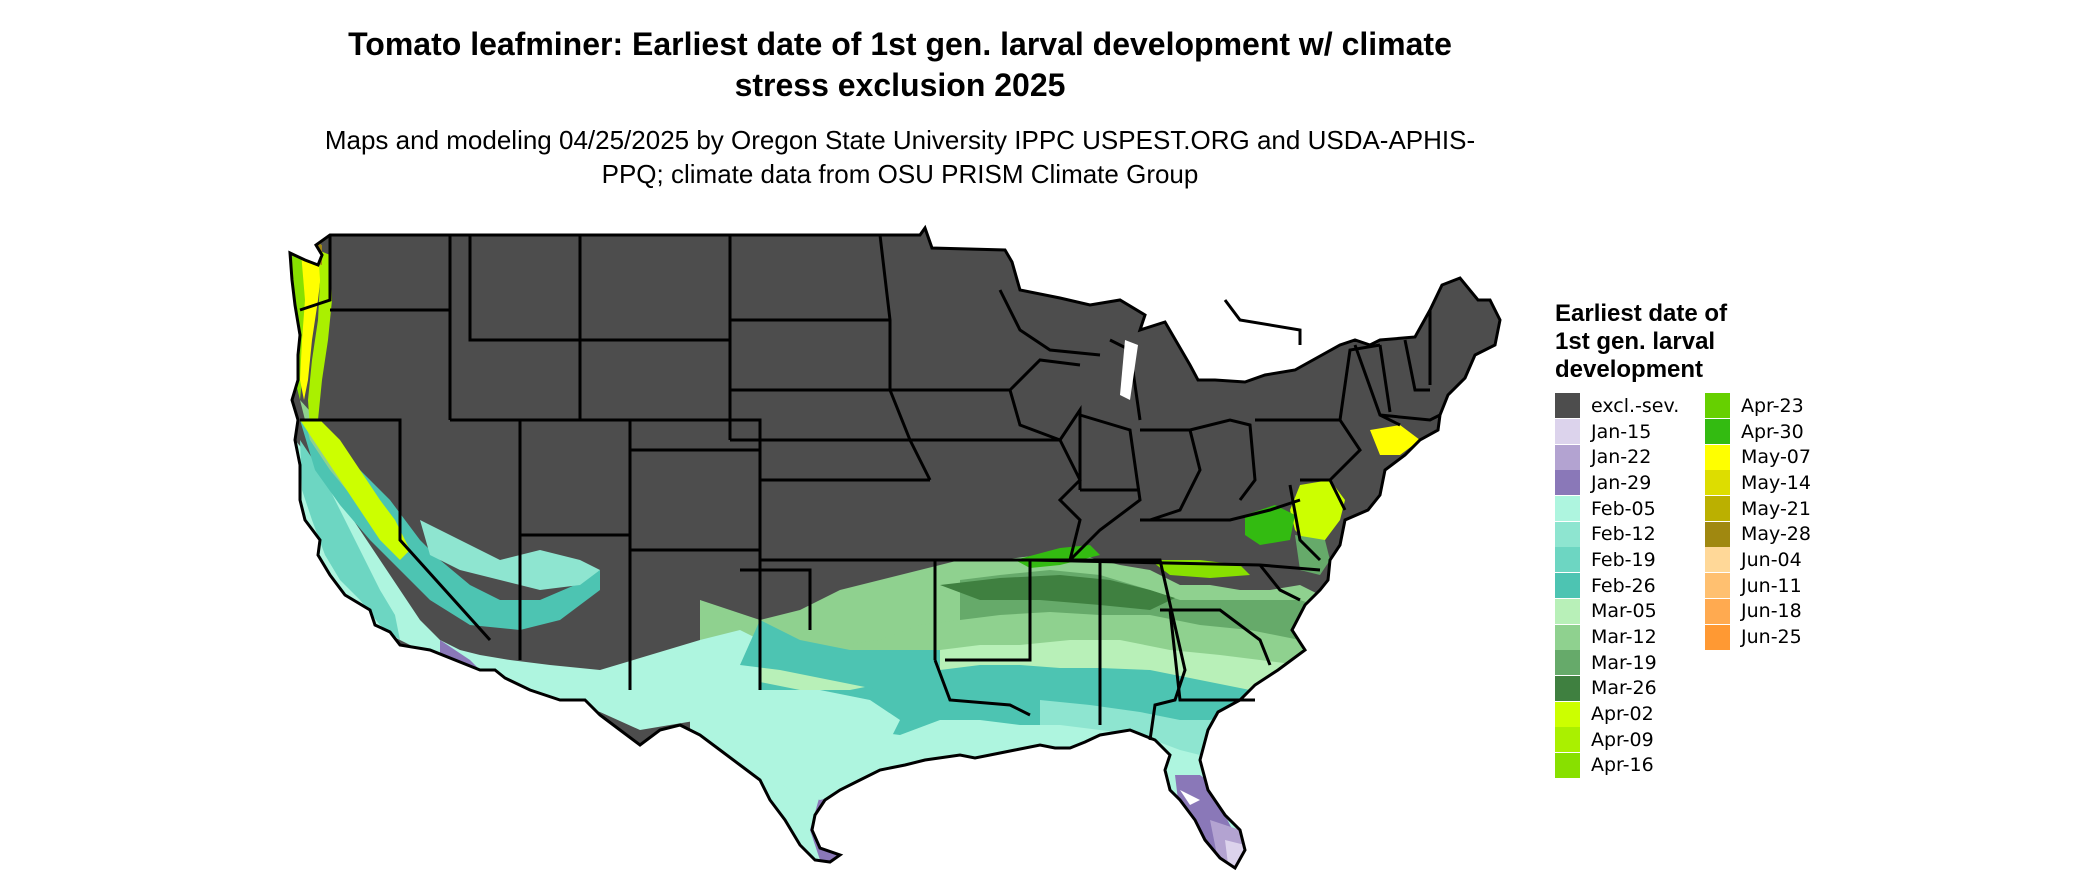 Image resolution: width=2100 pixels, height=892 pixels. I want to click on legend-label: Jun-25, so click(1771, 637).